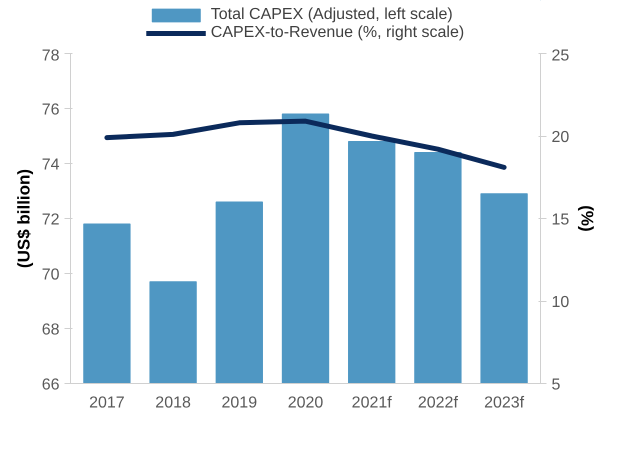 The height and width of the screenshot is (465, 636). I want to click on x-tick-label: 2017, so click(107, 403).